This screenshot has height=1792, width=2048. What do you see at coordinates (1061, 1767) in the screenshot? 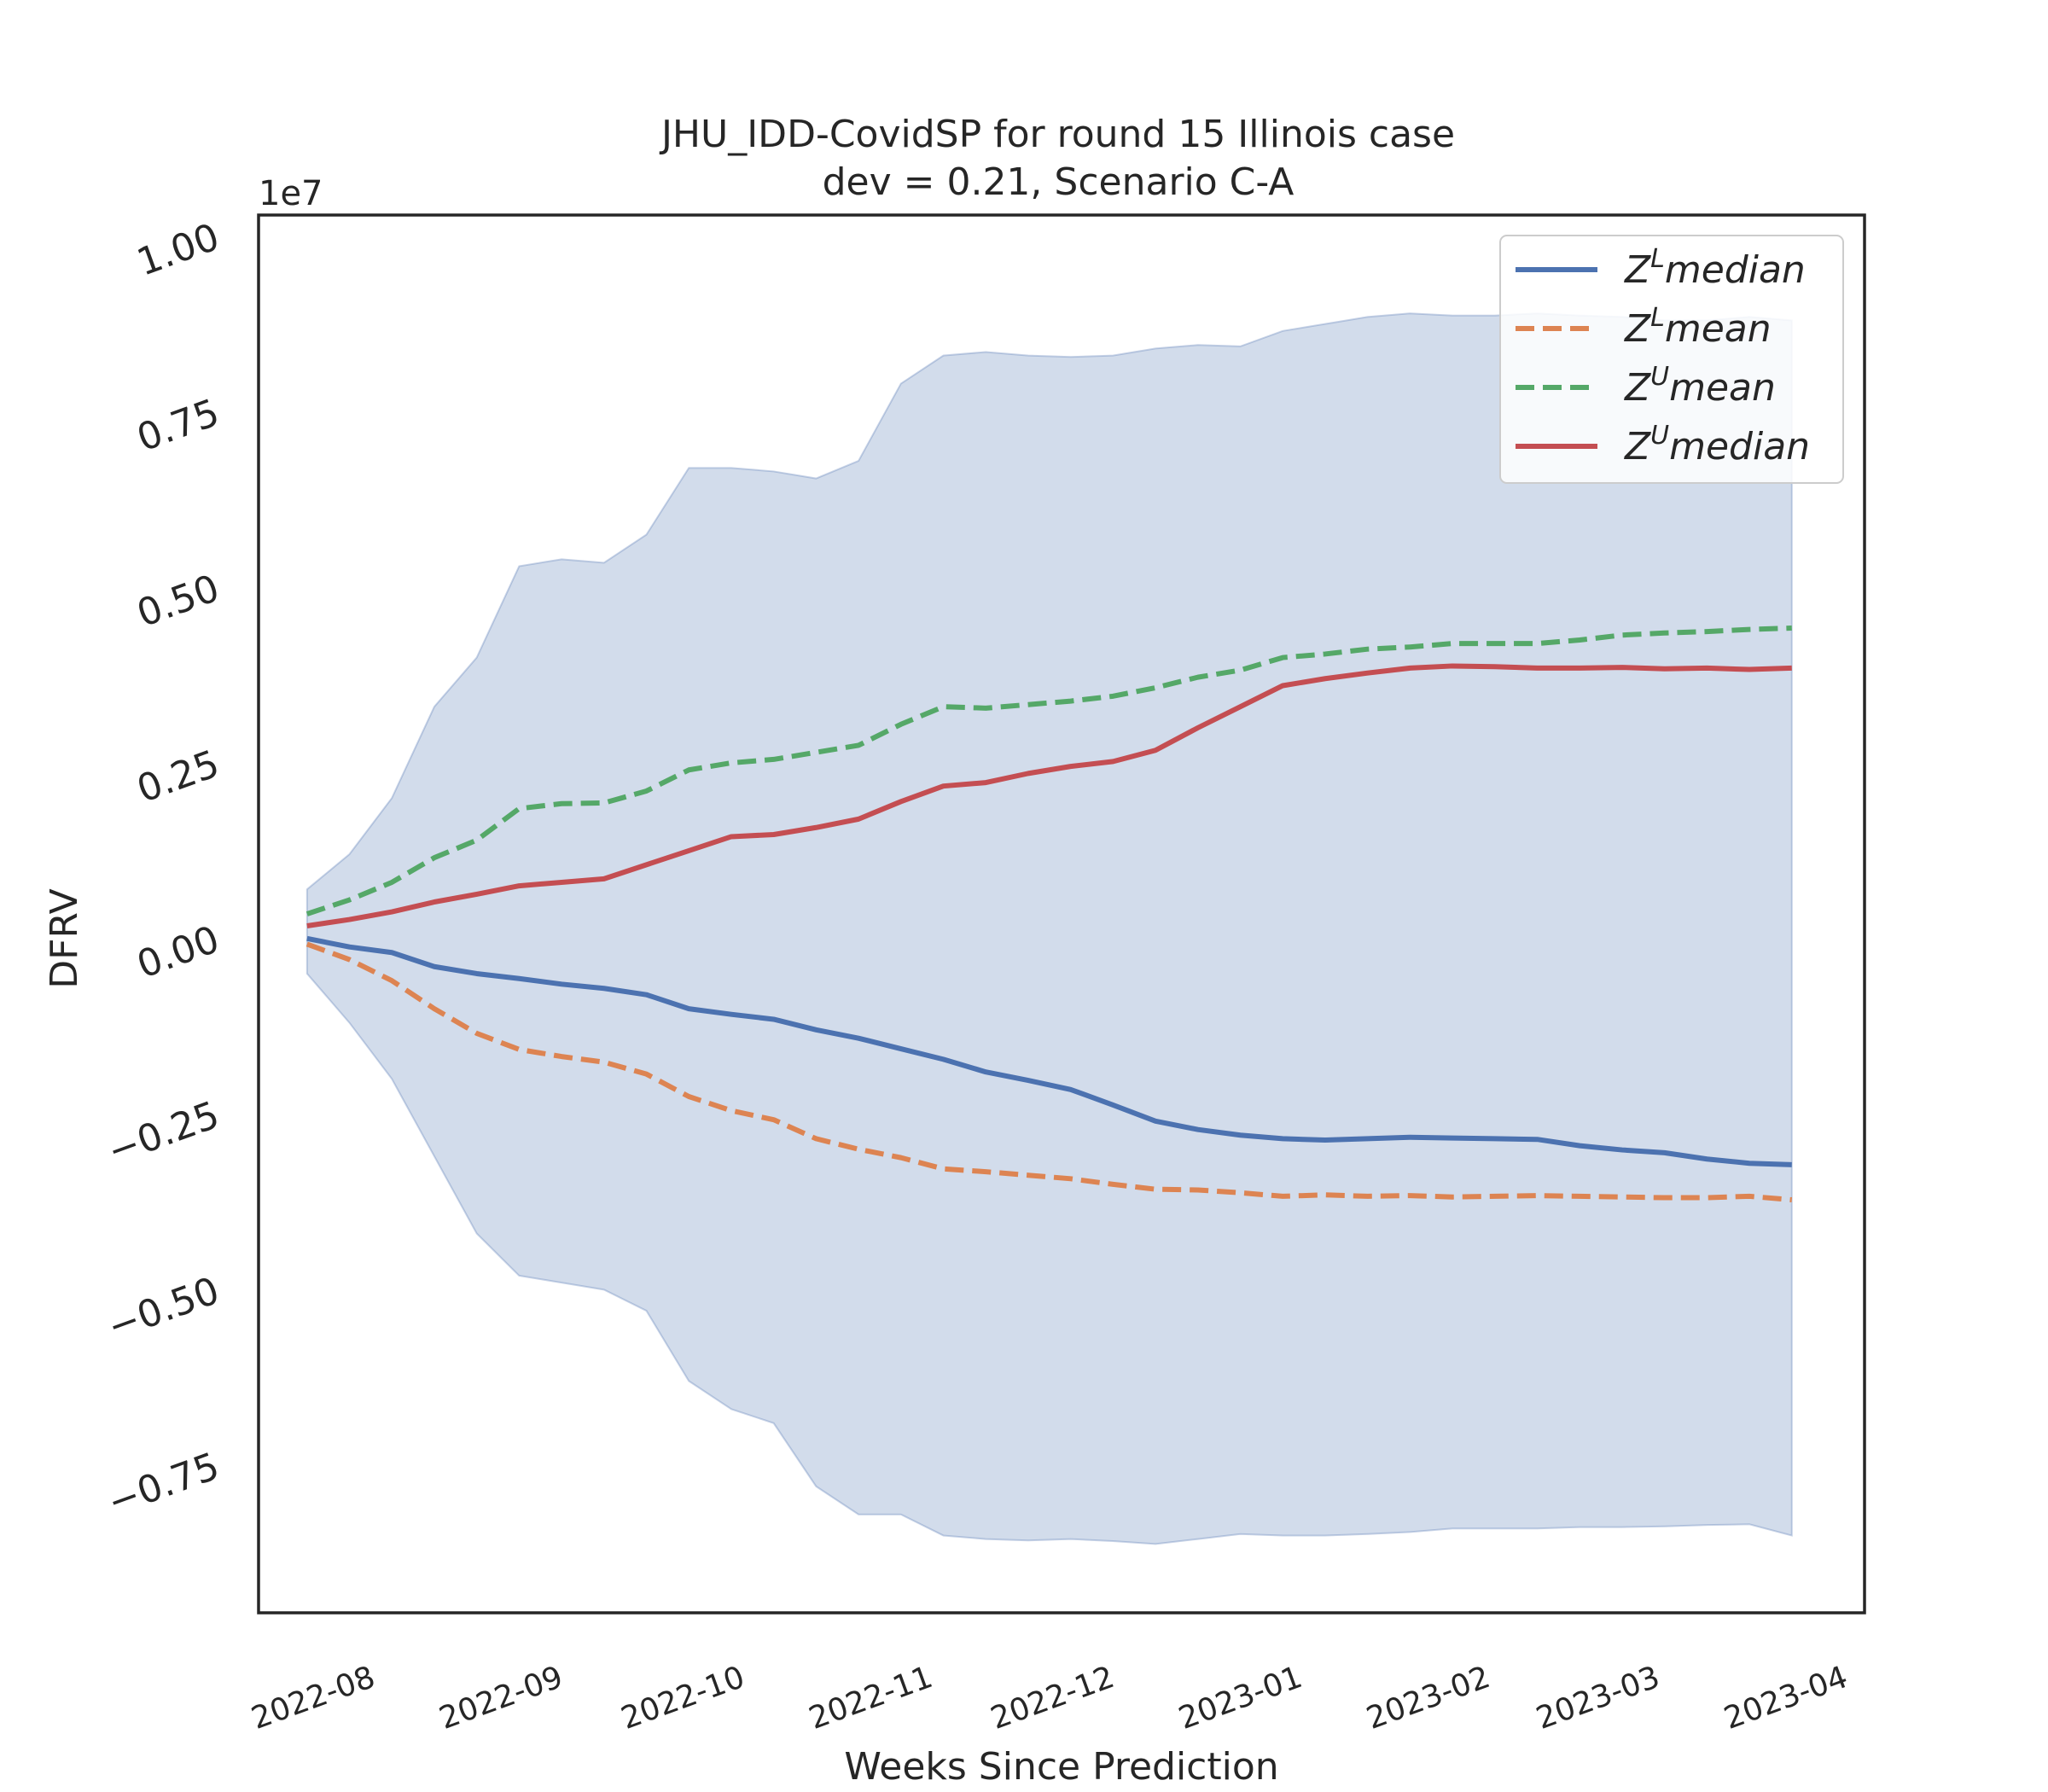
I see `x-axis-label: Weeks Since Prediction` at bounding box center [1061, 1767].